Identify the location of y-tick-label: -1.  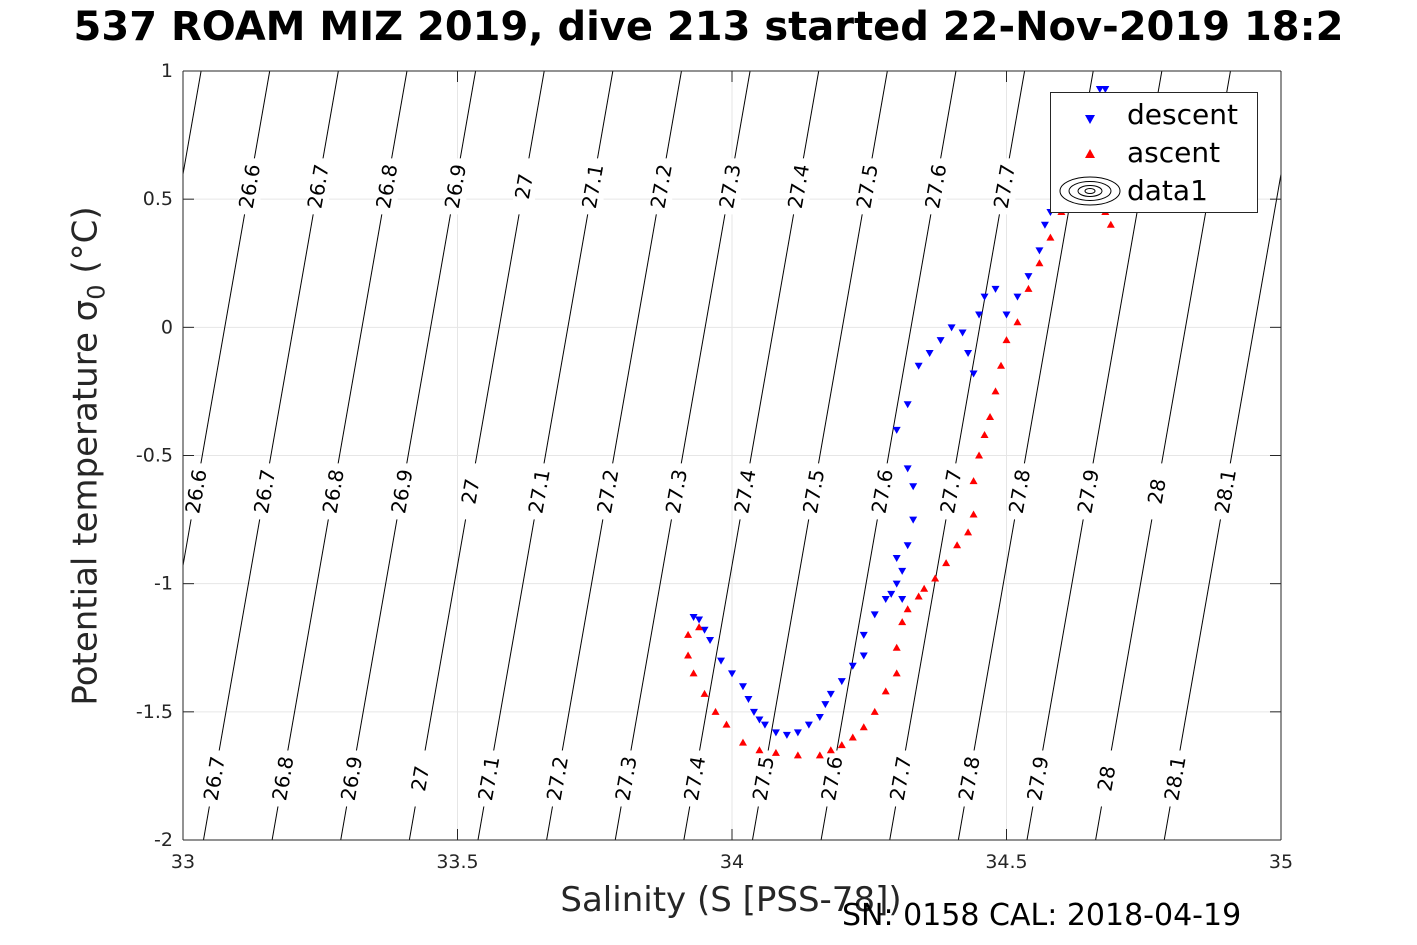
(163, 584).